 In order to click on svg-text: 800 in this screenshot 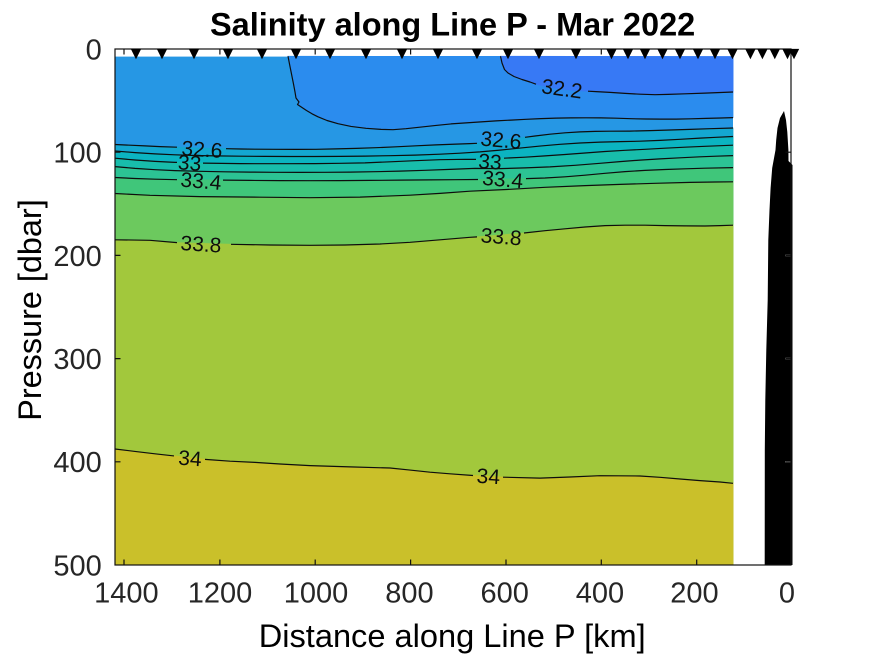, I will do `click(409, 594)`.